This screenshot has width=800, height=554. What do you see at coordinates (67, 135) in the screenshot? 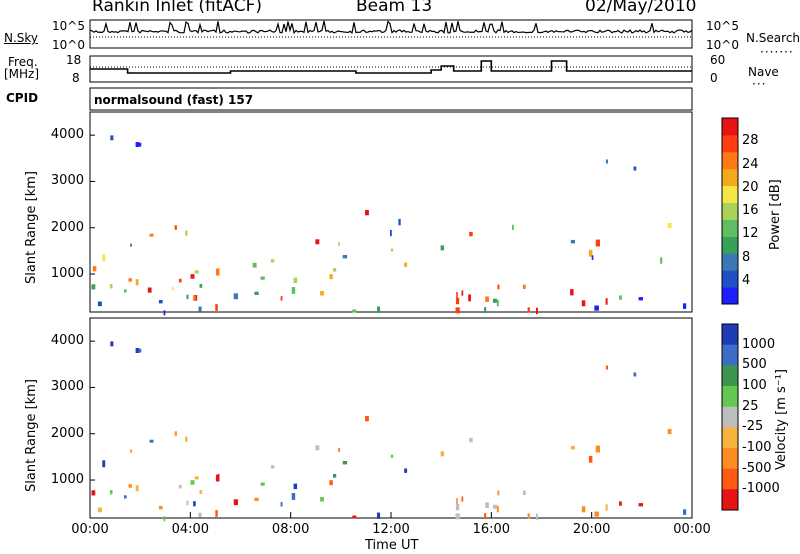
I see `power-ytick-label: 4000` at bounding box center [67, 135].